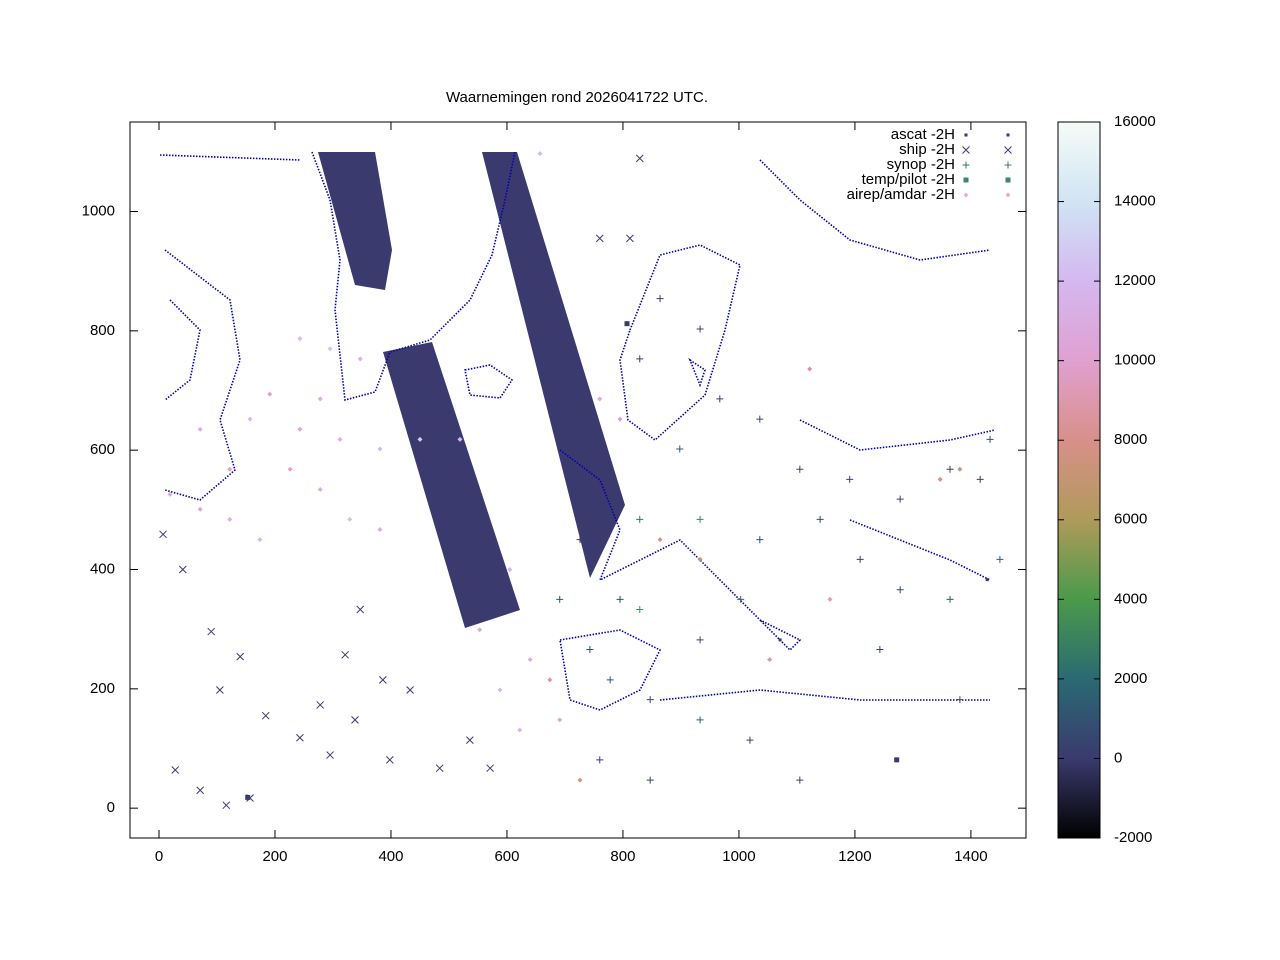  Describe the element at coordinates (1130, 519) in the screenshot. I see `cb-tick-label: 6000` at that location.